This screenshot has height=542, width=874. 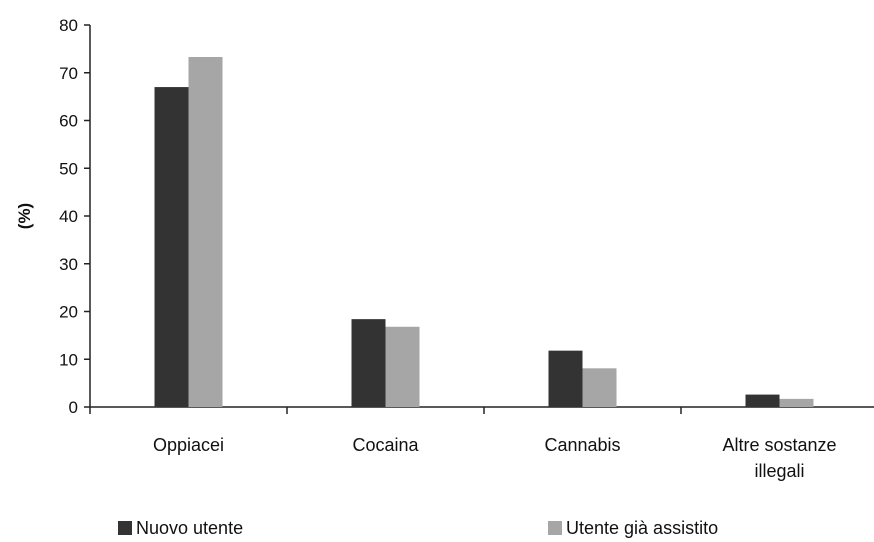 What do you see at coordinates (642, 528) in the screenshot?
I see `legend-label: Utente già assistito` at bounding box center [642, 528].